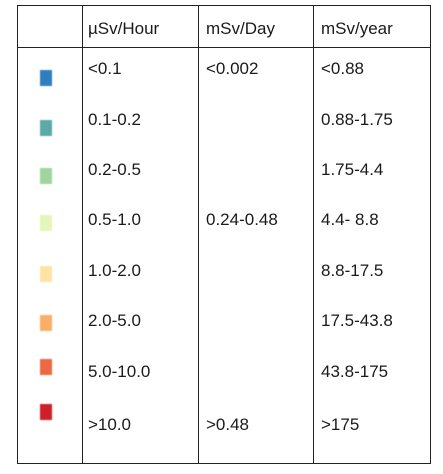 The height and width of the screenshot is (474, 443). What do you see at coordinates (355, 371) in the screenshot?
I see `msv-year-cell: 43.8-175` at bounding box center [355, 371].